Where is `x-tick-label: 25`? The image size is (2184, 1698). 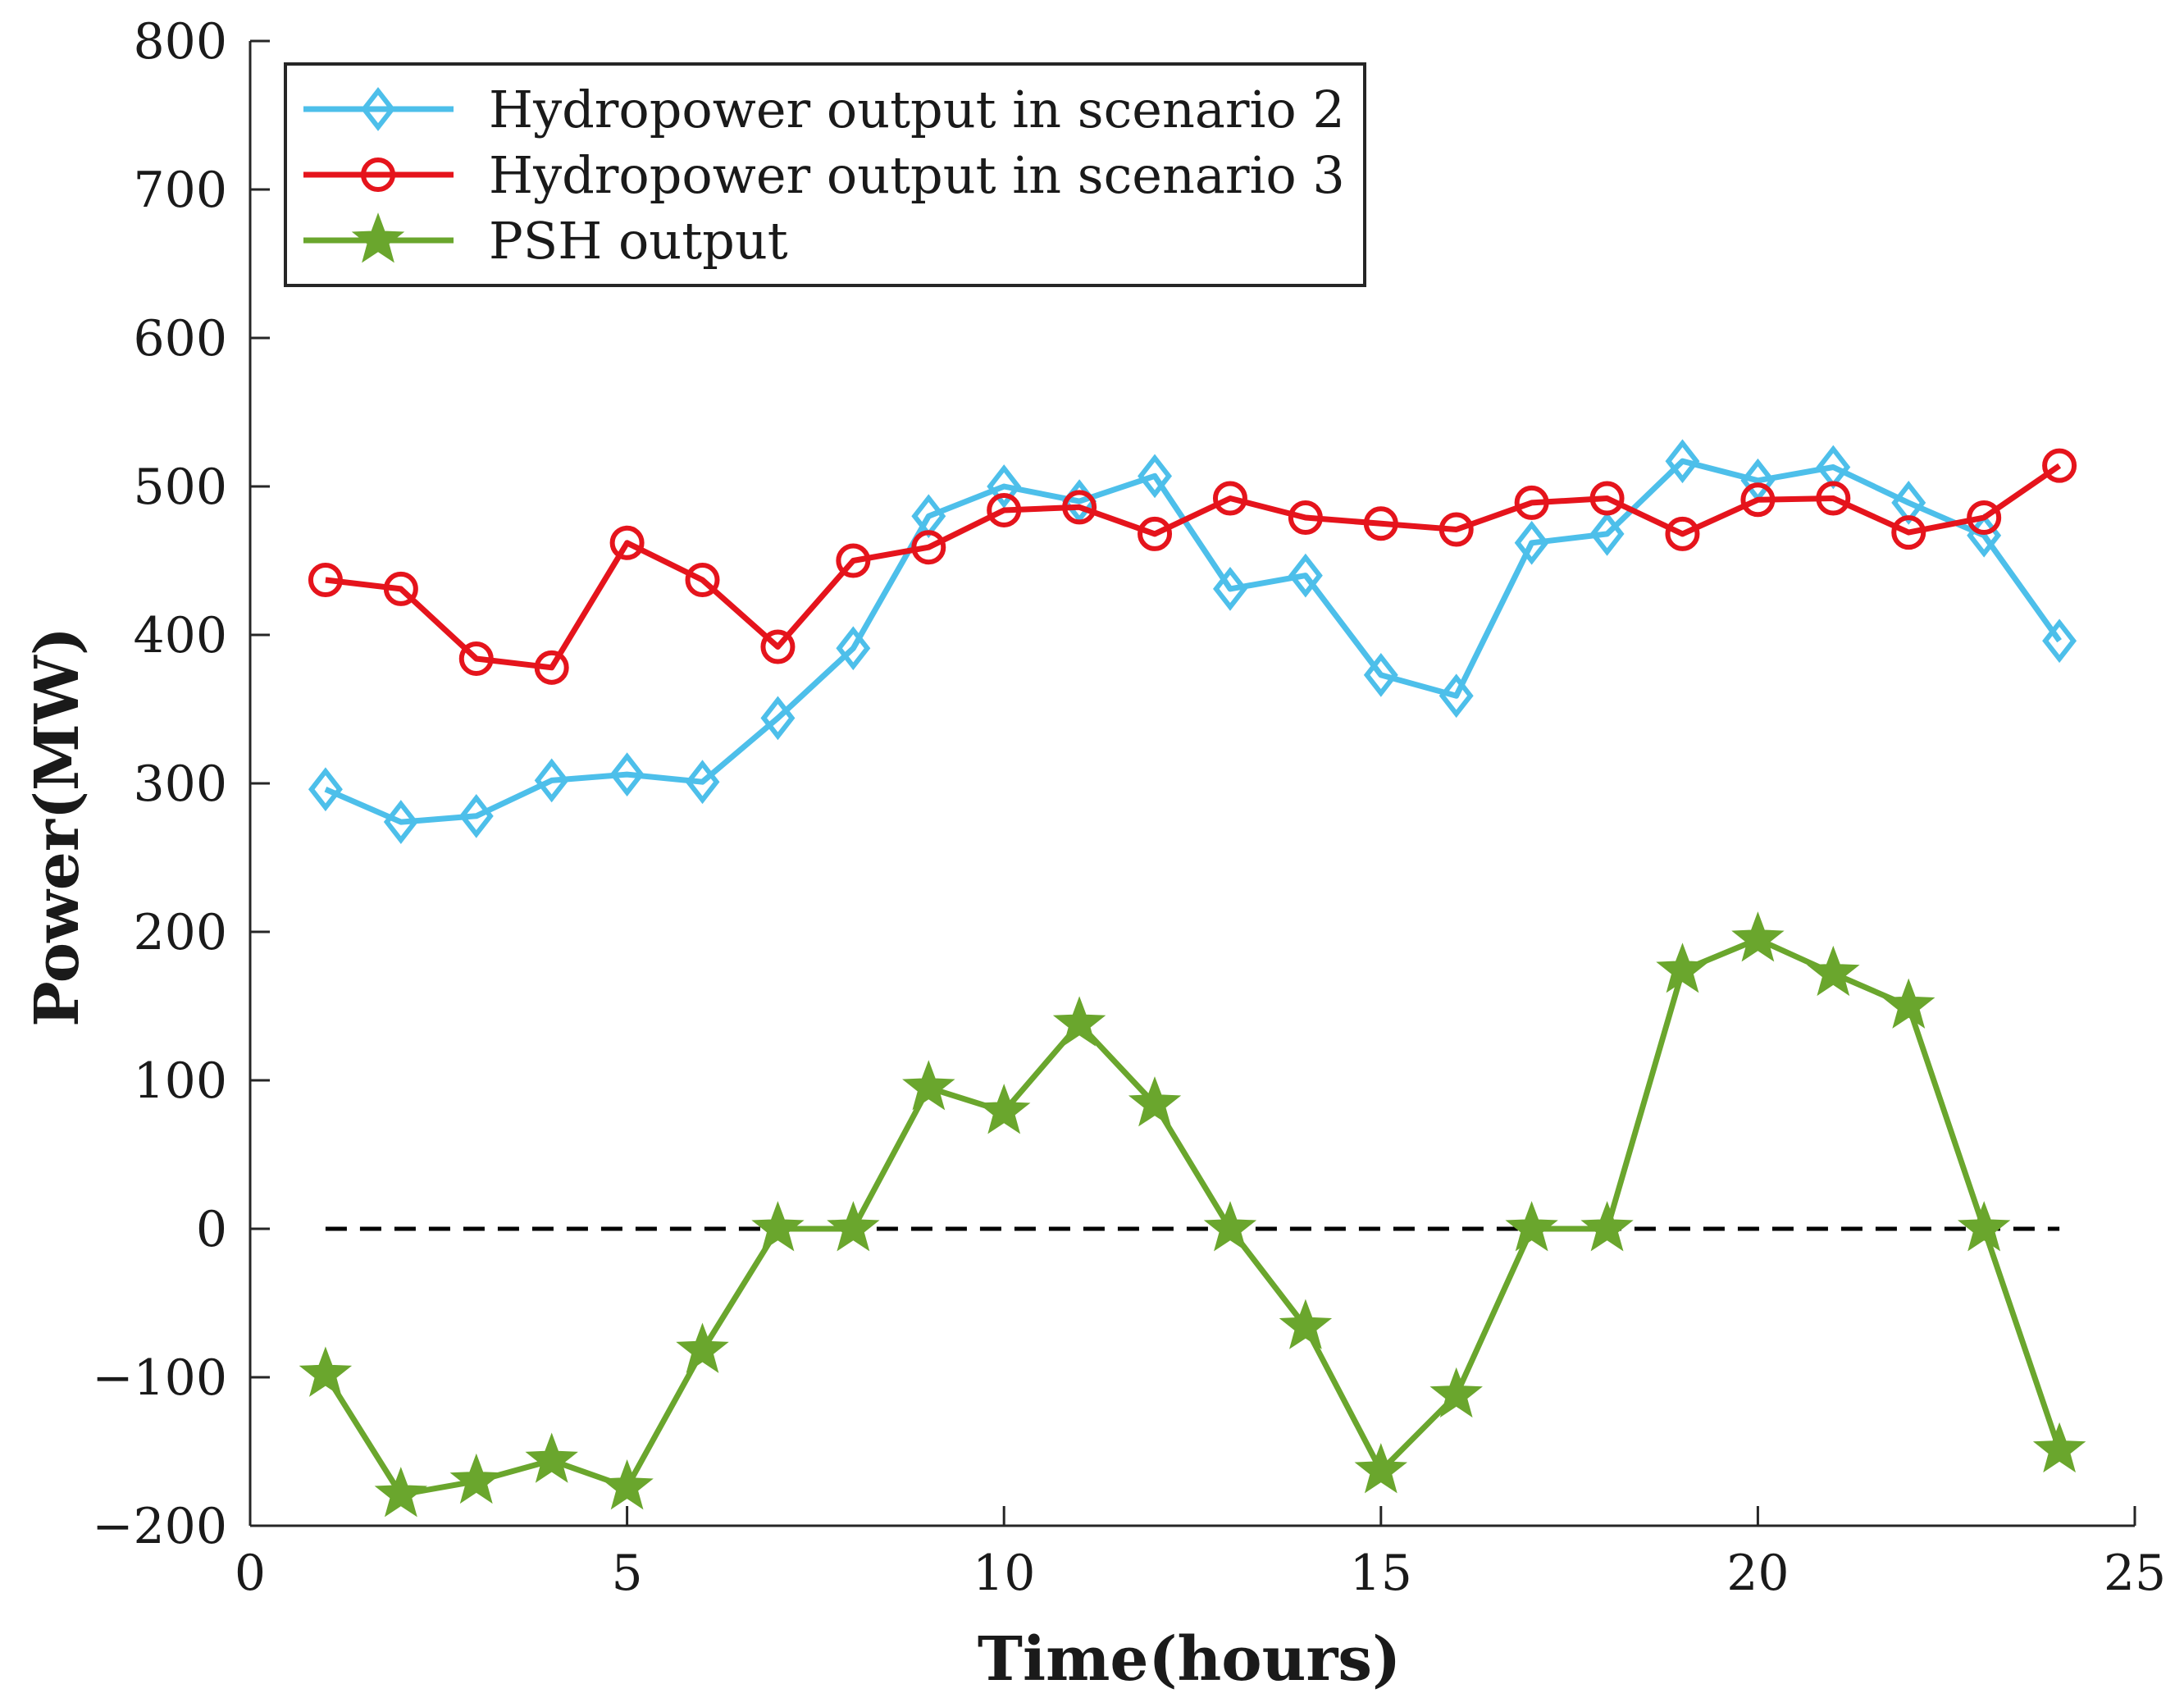
x-tick-label: 25 is located at coordinates (2135, 1573).